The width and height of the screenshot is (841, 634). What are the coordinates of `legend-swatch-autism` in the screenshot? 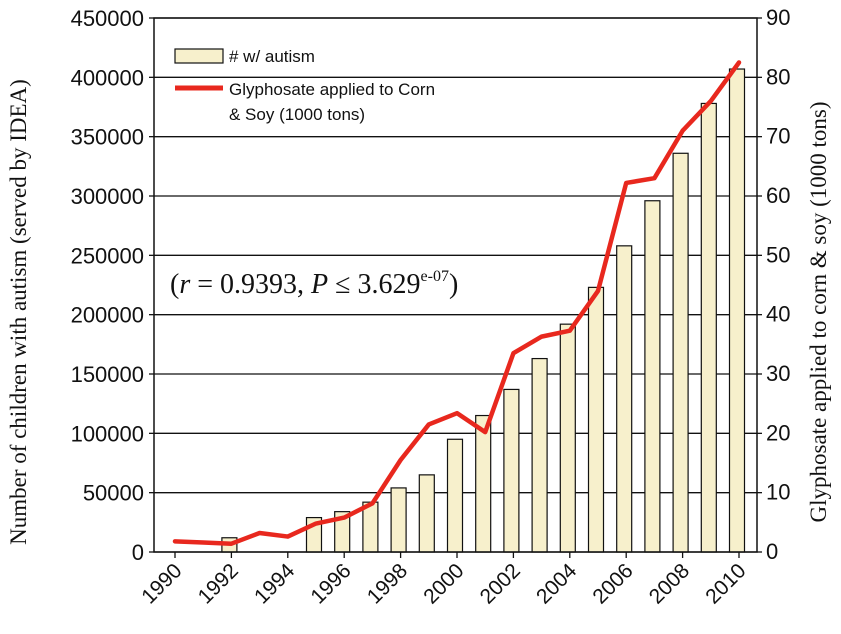 It's located at (199, 56).